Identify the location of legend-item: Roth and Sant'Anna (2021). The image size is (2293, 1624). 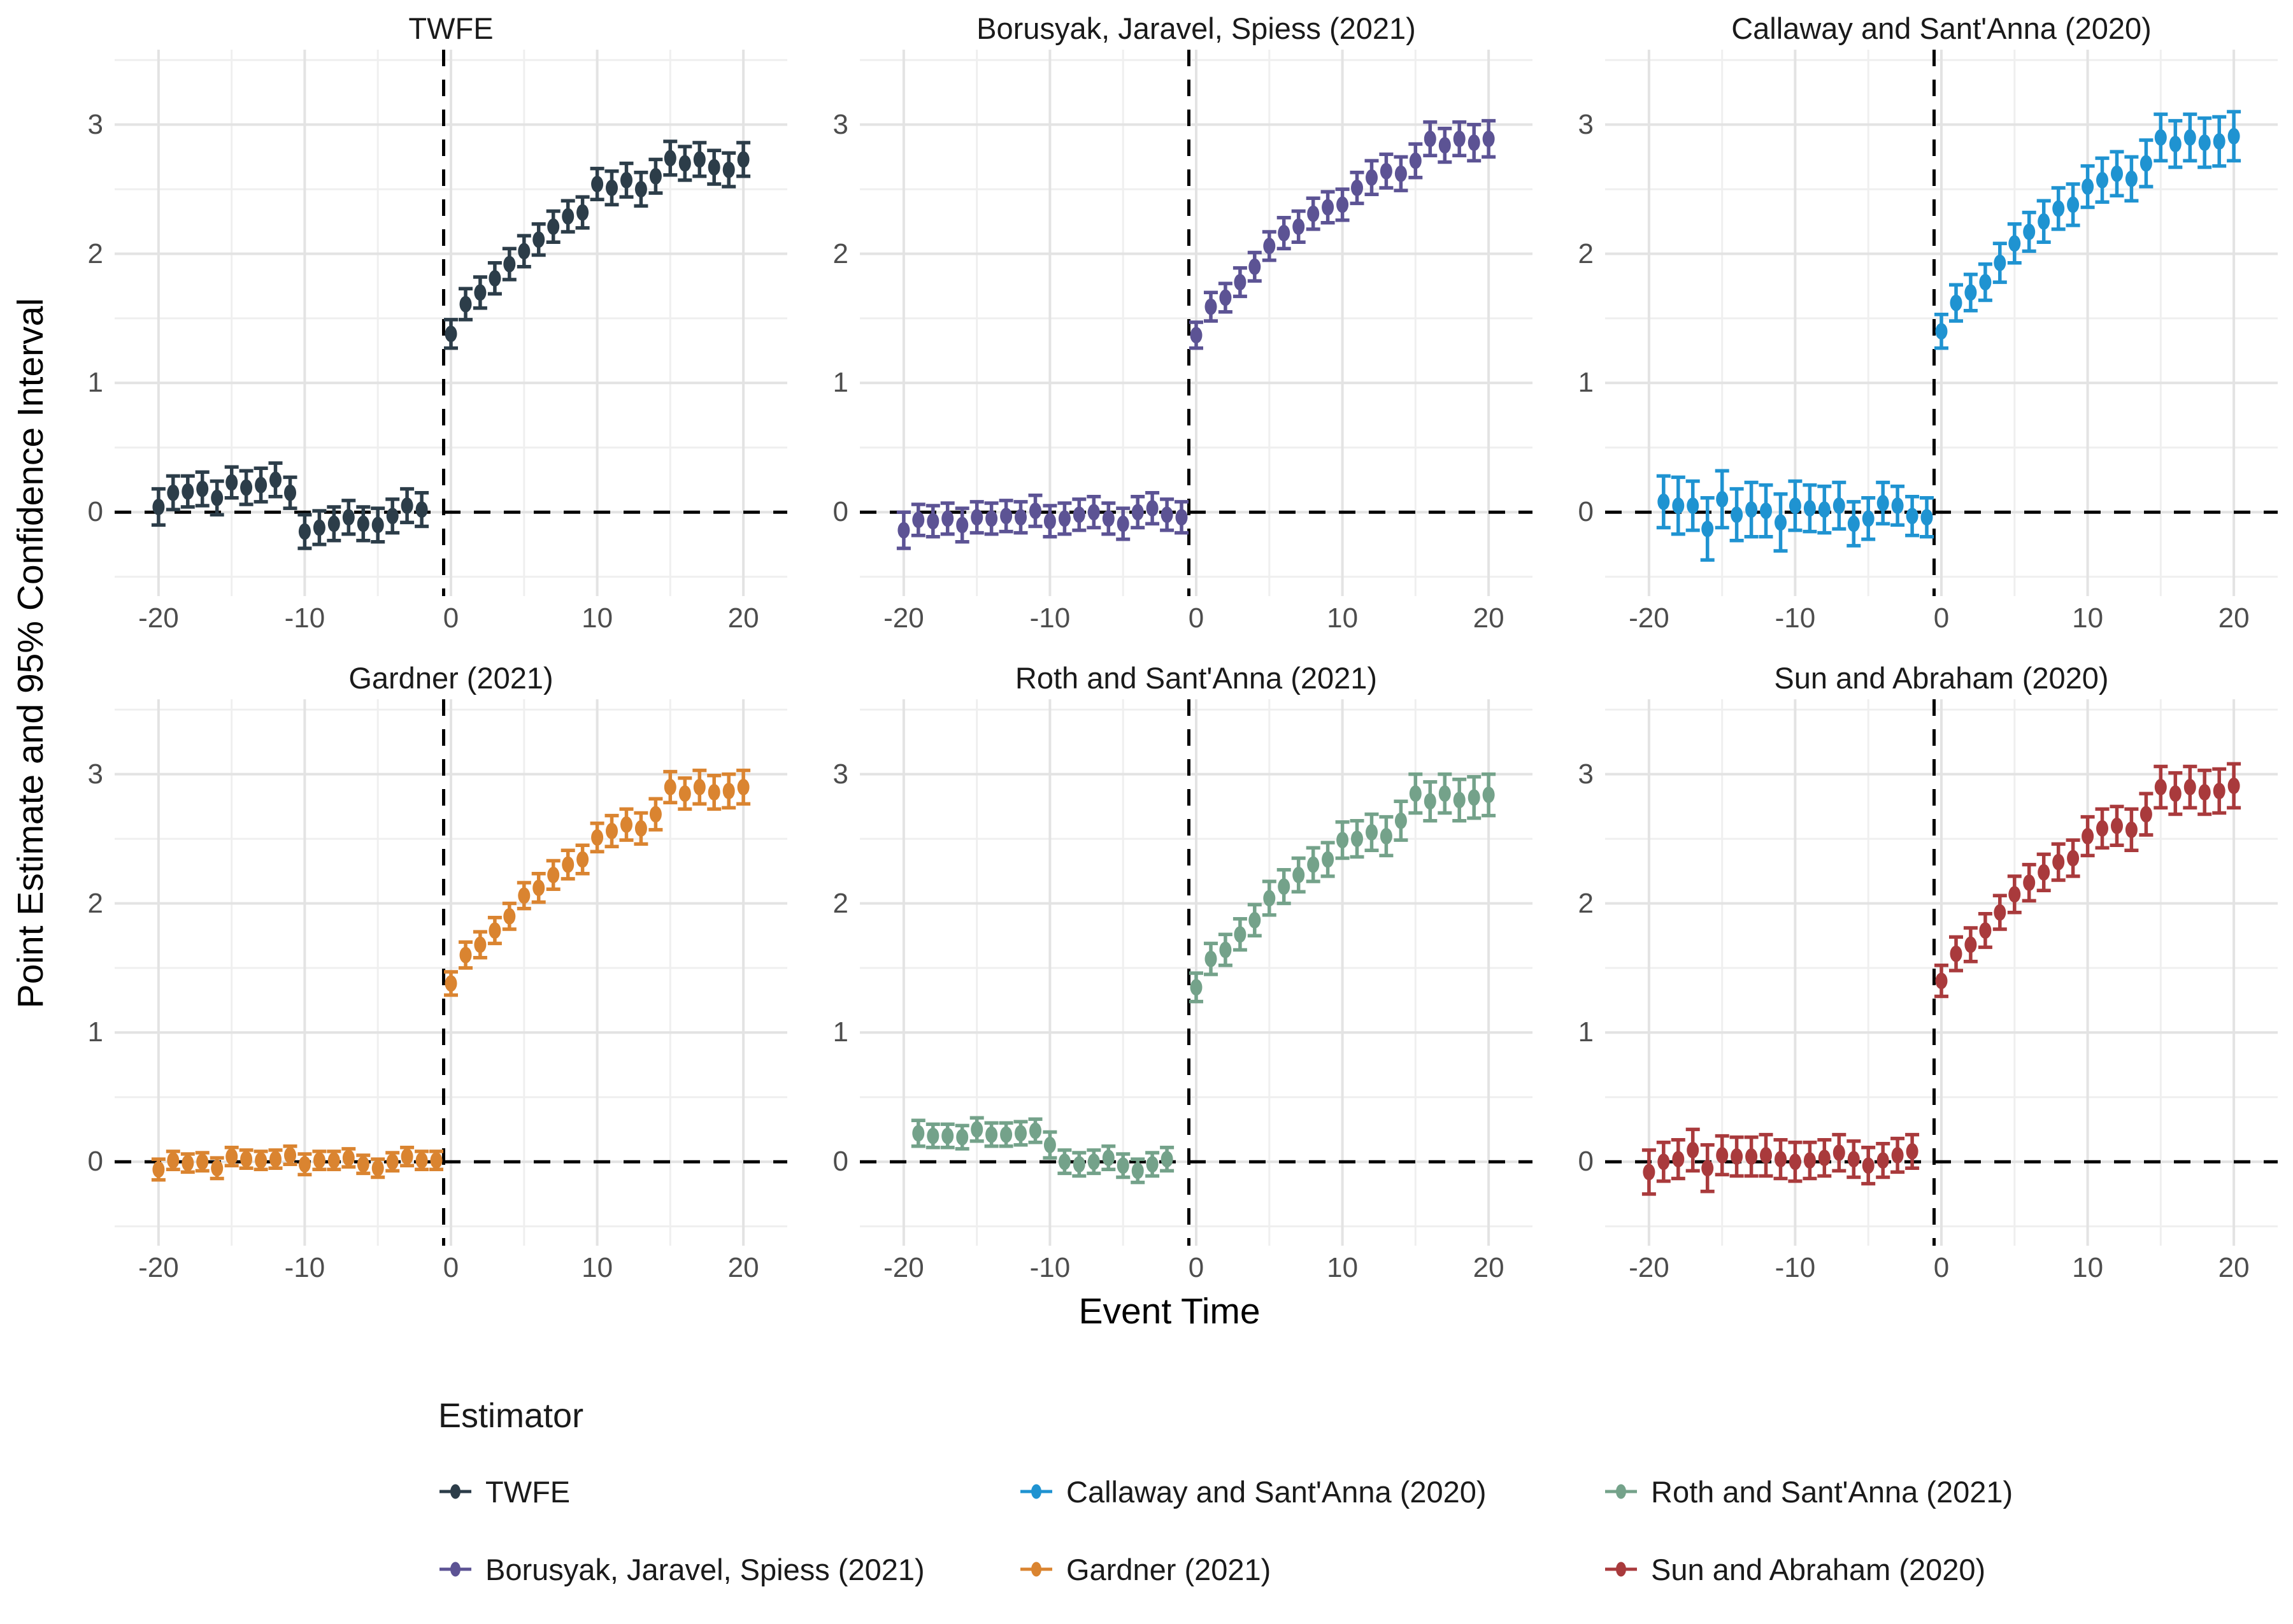
(1941, 1491).